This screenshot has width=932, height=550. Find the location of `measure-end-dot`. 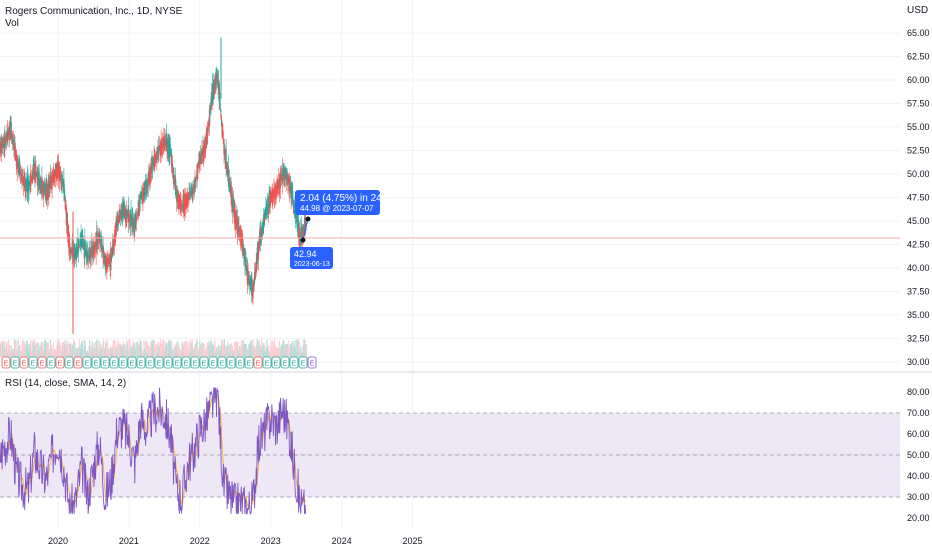

measure-end-dot is located at coordinates (308, 219).